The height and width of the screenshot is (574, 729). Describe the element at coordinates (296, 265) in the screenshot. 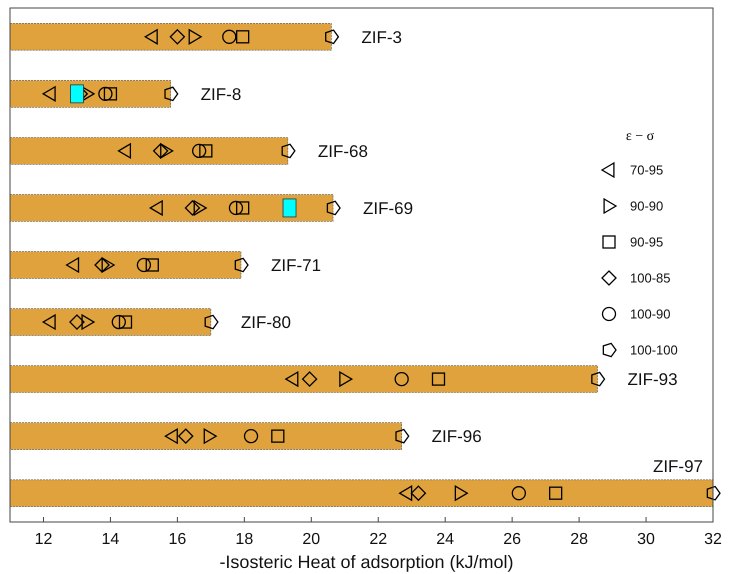

I see `y-tick-label: ZIF-71` at that location.